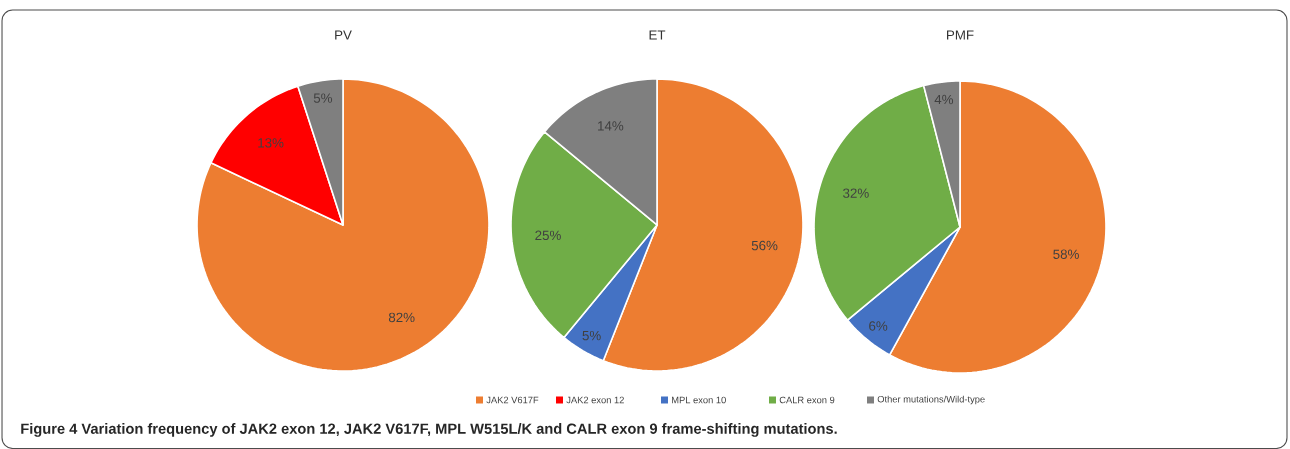 The height and width of the screenshot is (449, 1290). What do you see at coordinates (878, 326) in the screenshot?
I see `data-label: 6%` at bounding box center [878, 326].